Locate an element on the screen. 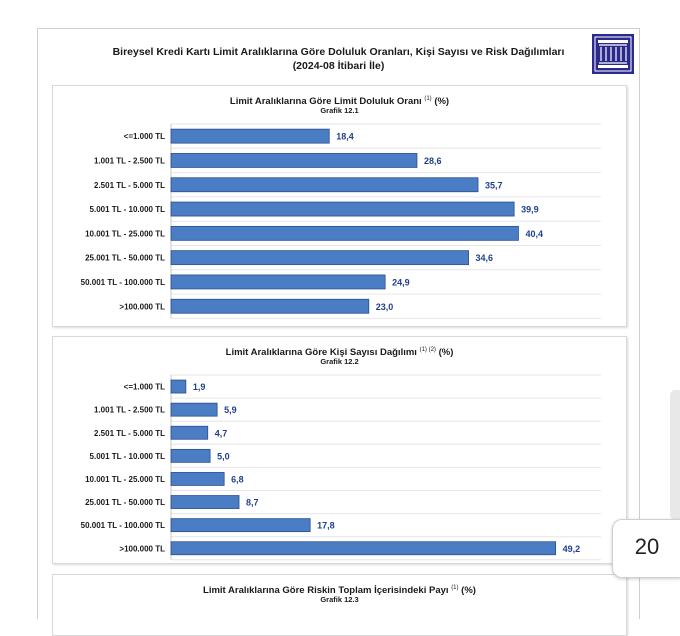 The image size is (680, 636). data-label: 1,9 is located at coordinates (199, 387).